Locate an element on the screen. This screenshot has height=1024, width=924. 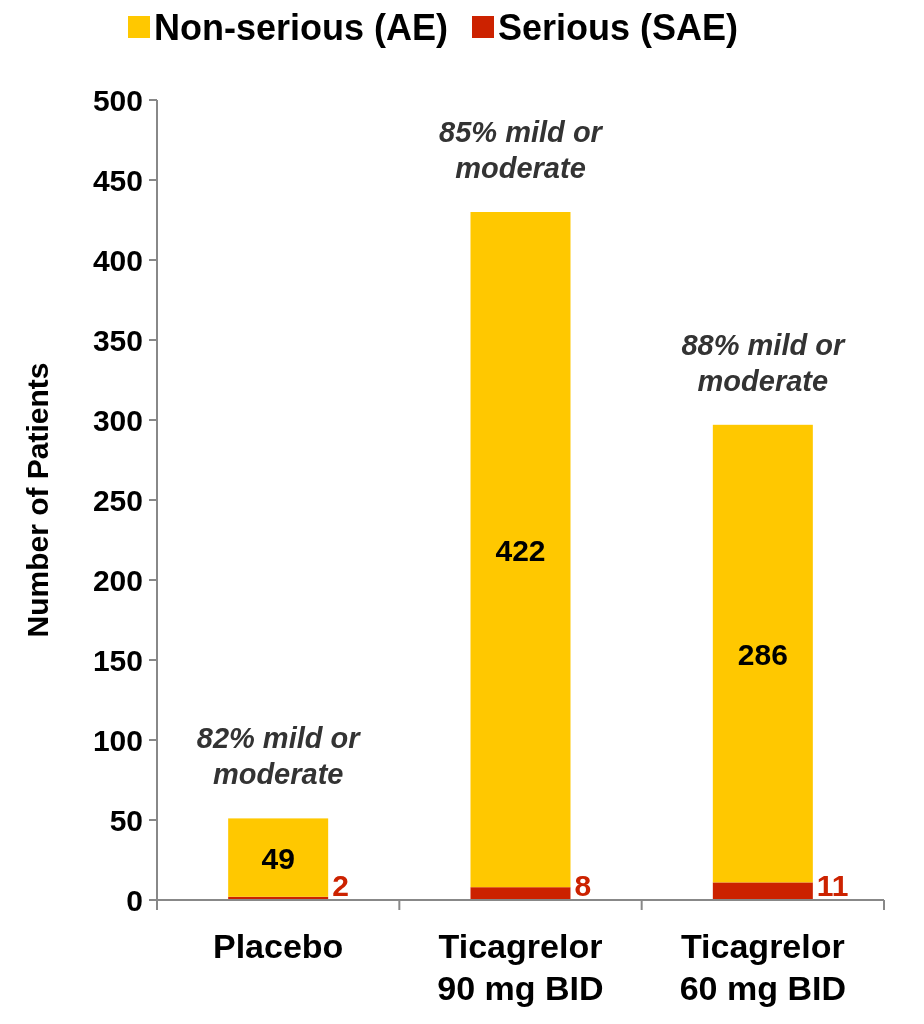
data-label: 286 is located at coordinates (762, 654).